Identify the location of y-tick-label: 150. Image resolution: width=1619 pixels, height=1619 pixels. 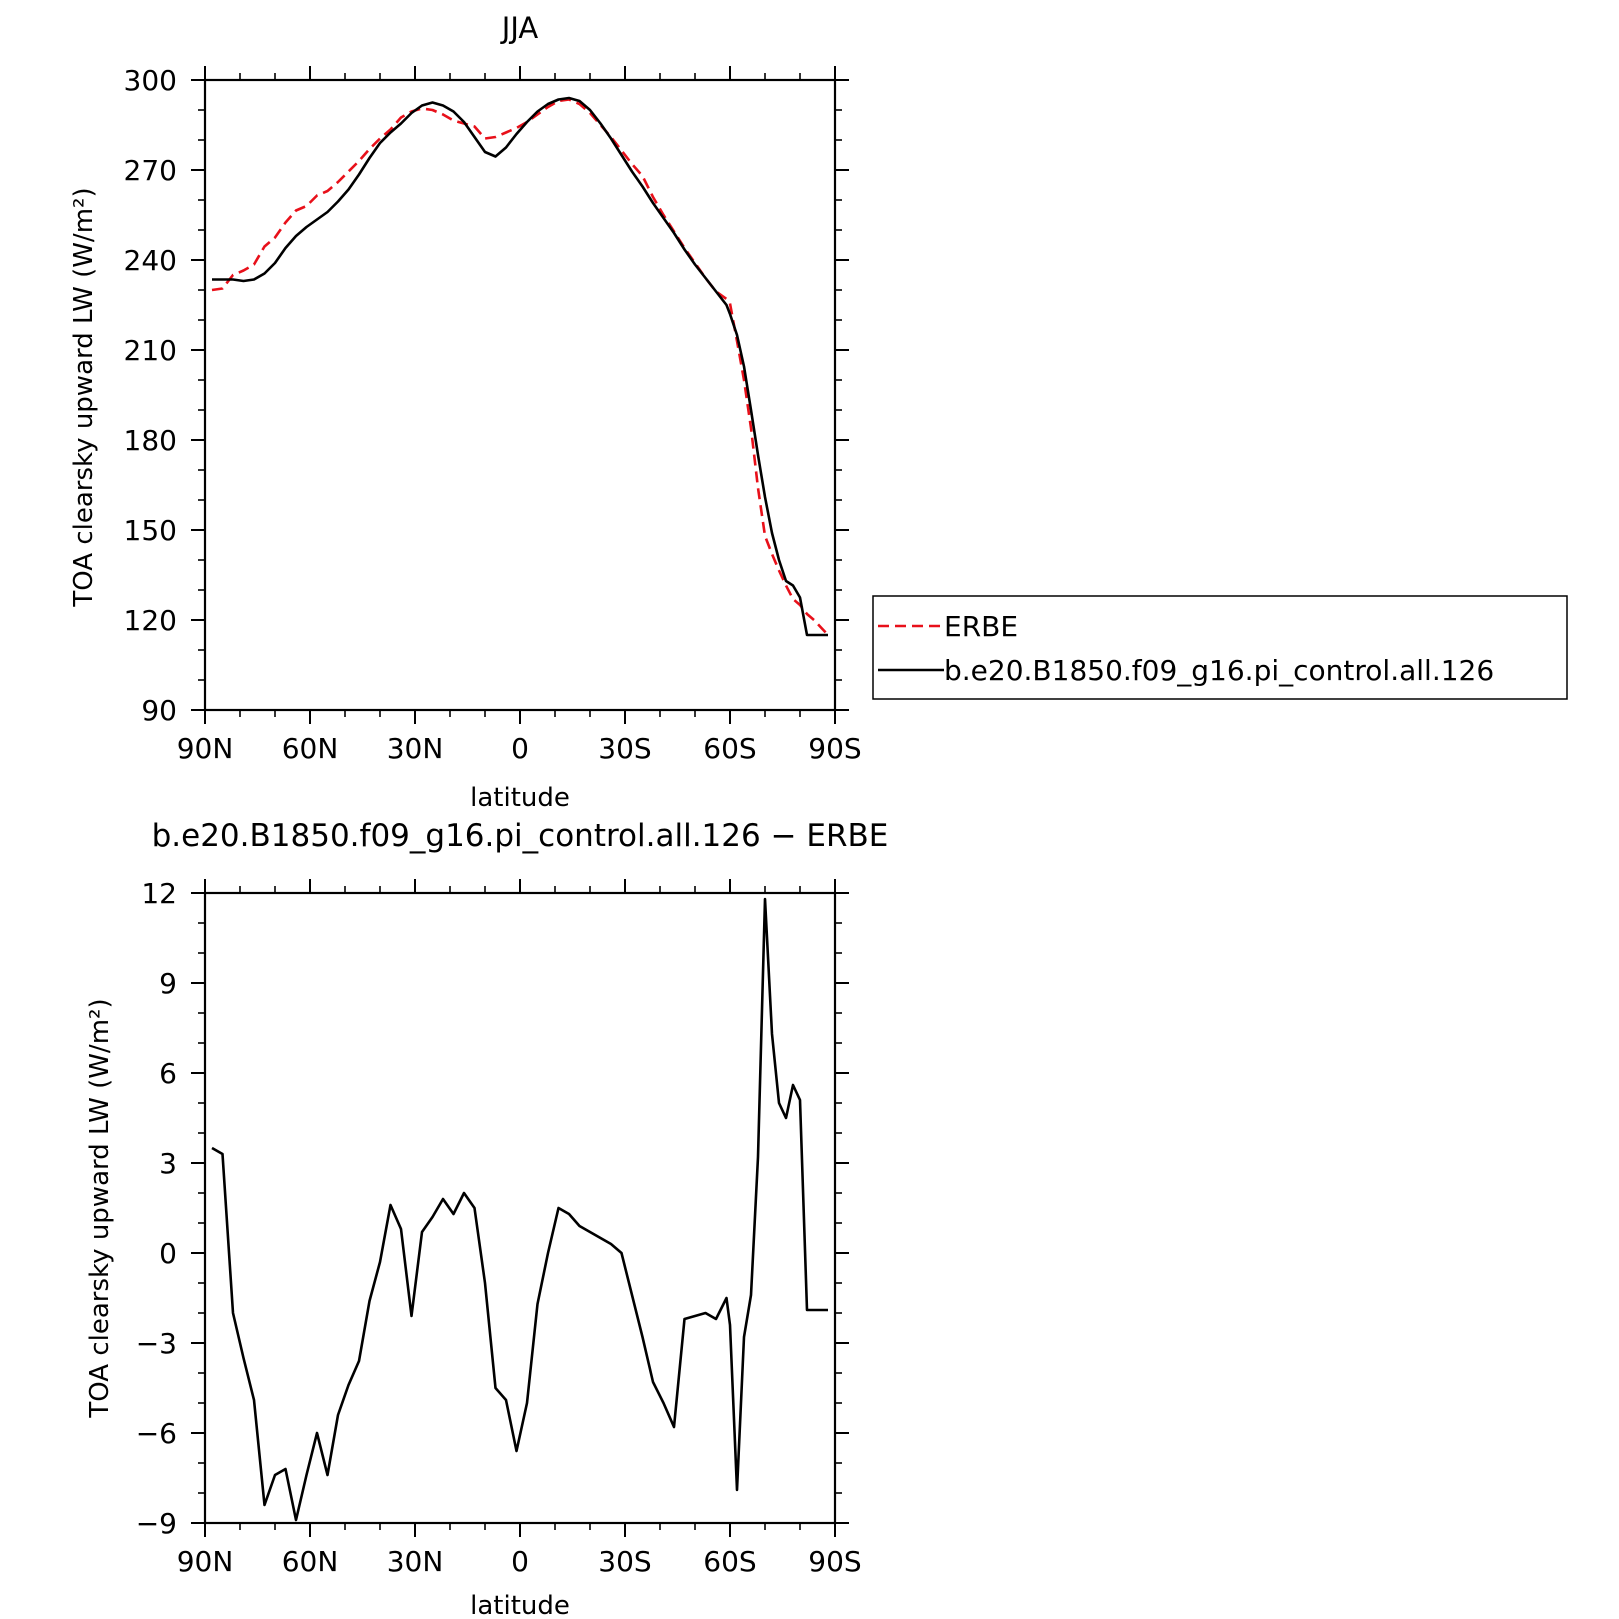
(150, 530).